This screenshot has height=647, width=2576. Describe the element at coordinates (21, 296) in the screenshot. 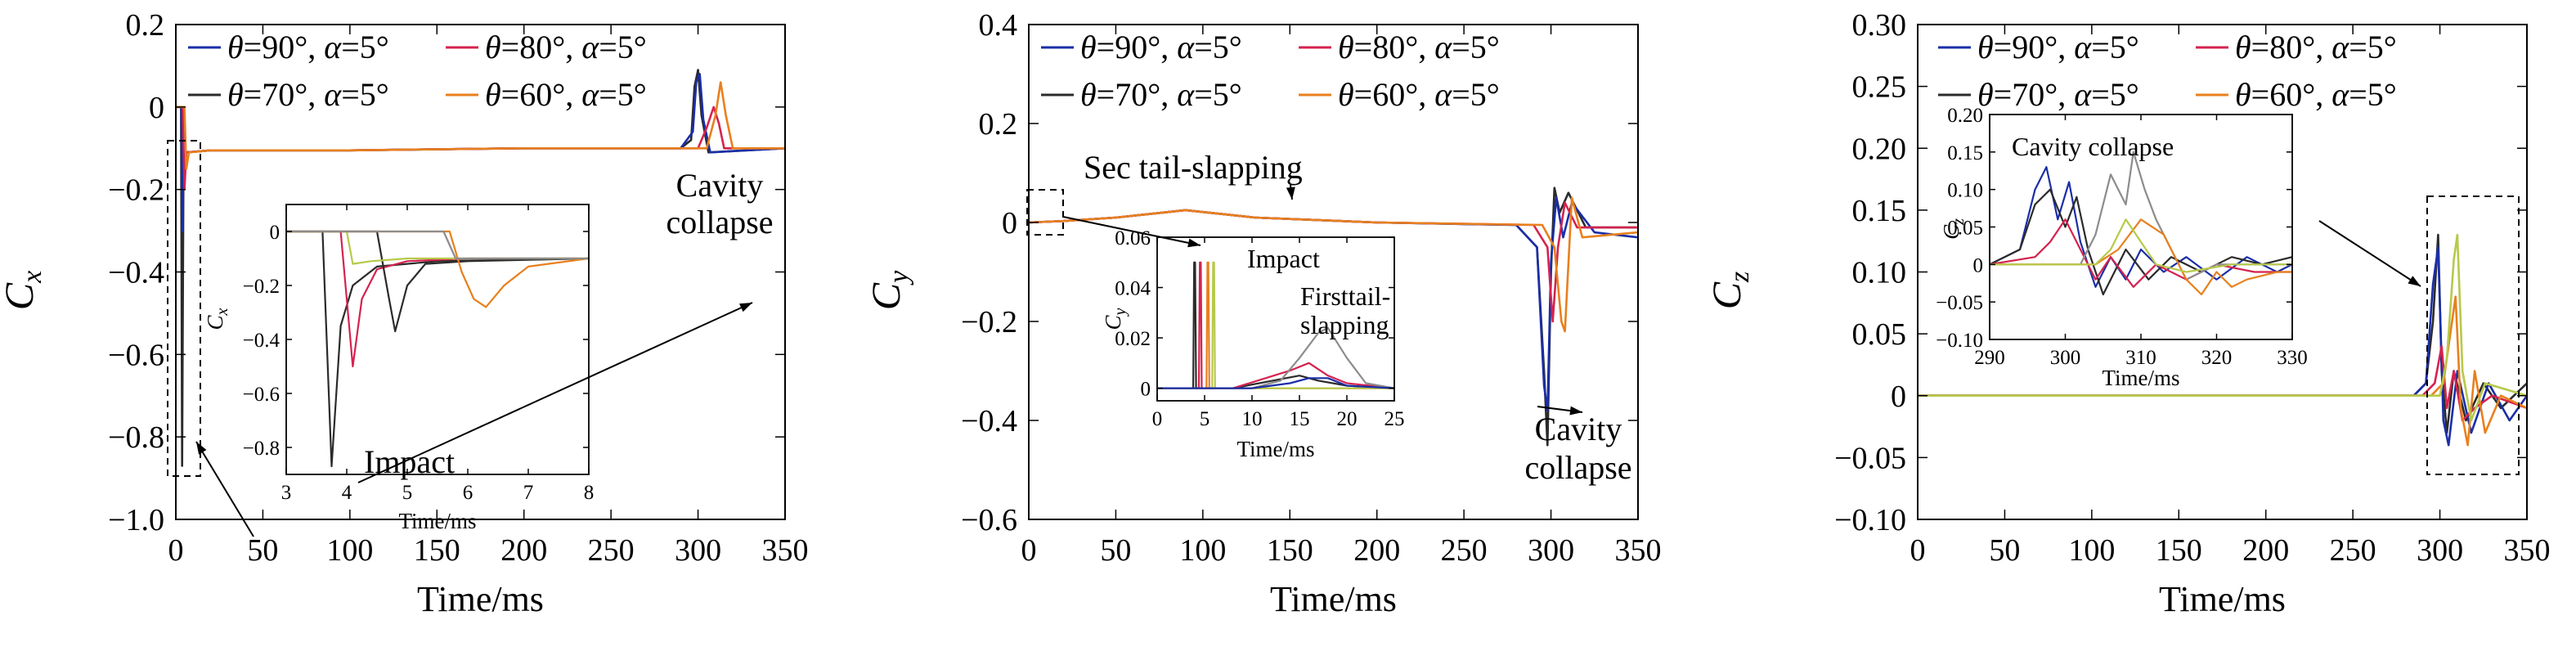

I see `cx-yaxis-label-main: C` at that location.